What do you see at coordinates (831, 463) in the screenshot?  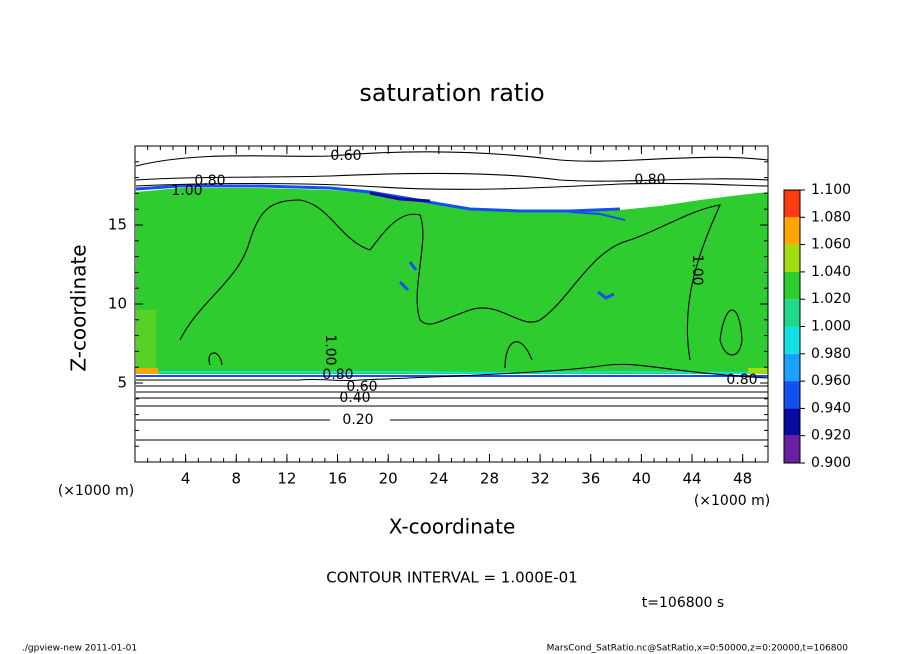 I see `colorbar-label: 0.900` at bounding box center [831, 463].